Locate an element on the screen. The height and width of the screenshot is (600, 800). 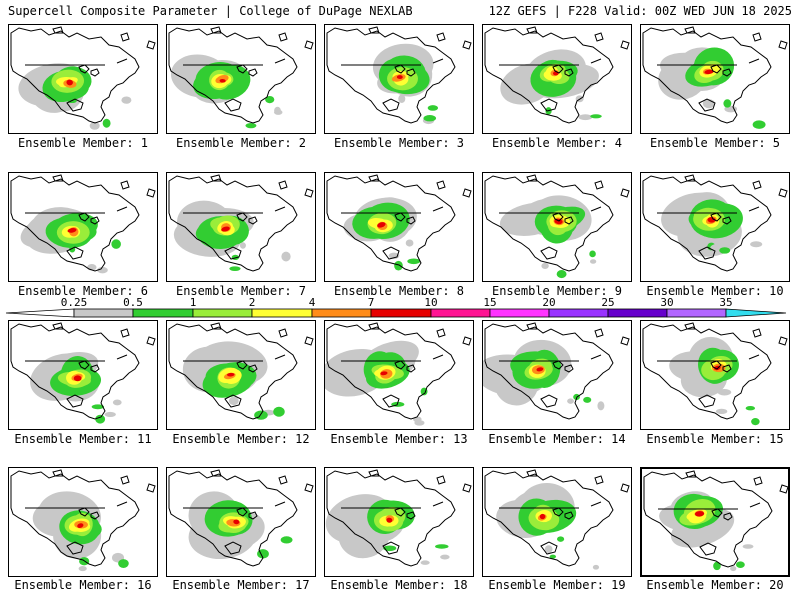
ensemble-member-label: Ensemble Member: 18 is located at coordinates (399, 585).